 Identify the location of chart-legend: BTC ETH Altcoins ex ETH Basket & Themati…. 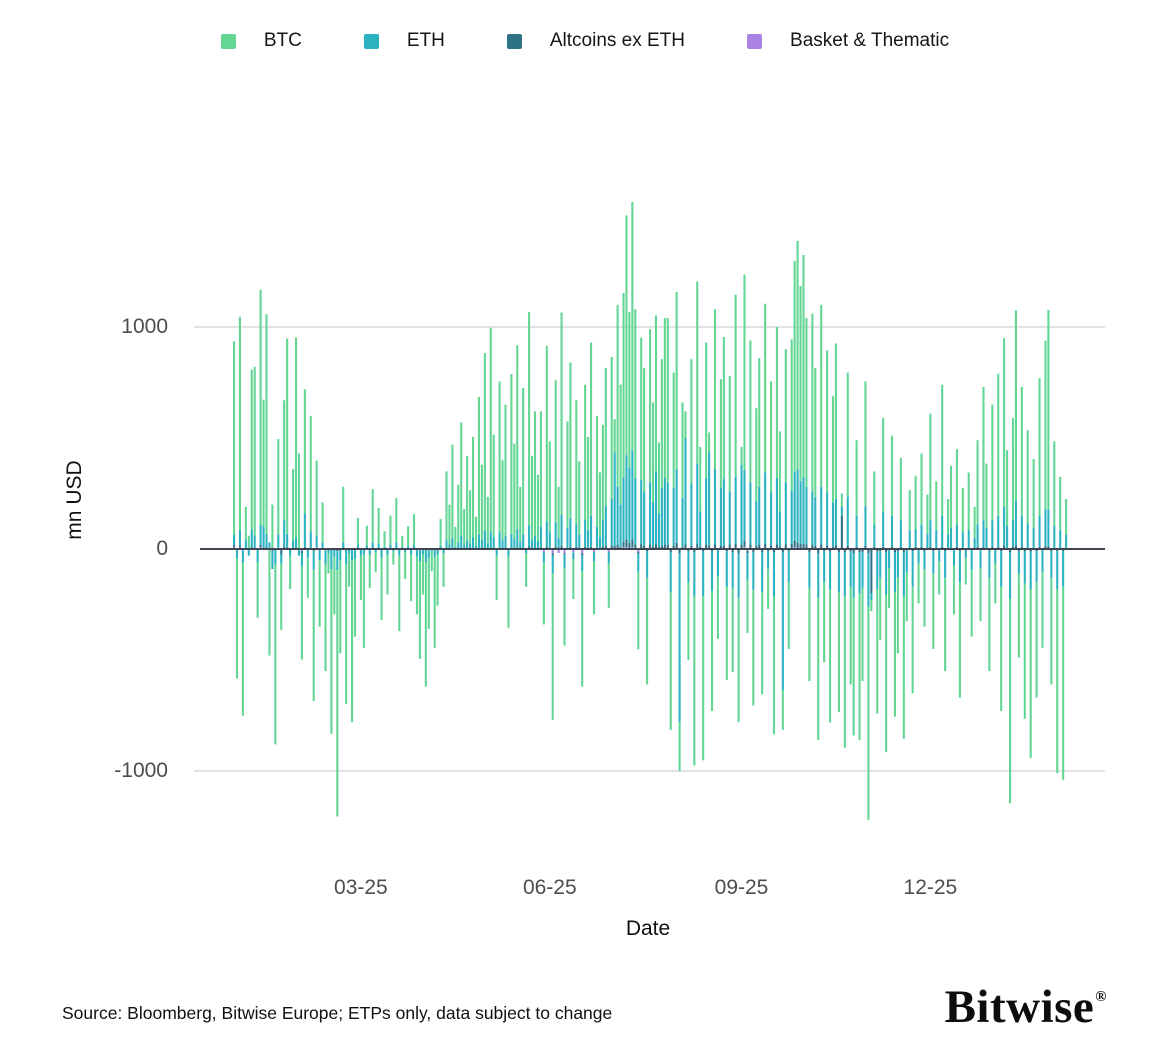
(585, 41).